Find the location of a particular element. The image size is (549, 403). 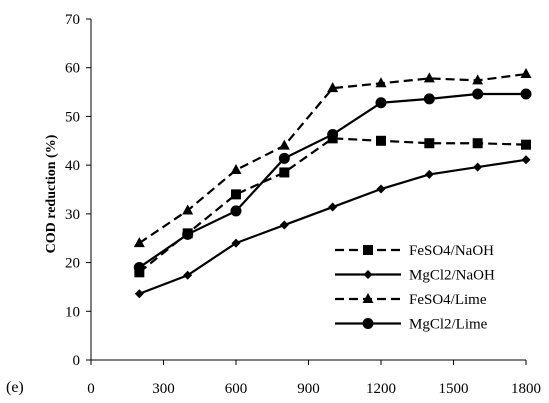

x-tick-label: 900 is located at coordinates (308, 389).